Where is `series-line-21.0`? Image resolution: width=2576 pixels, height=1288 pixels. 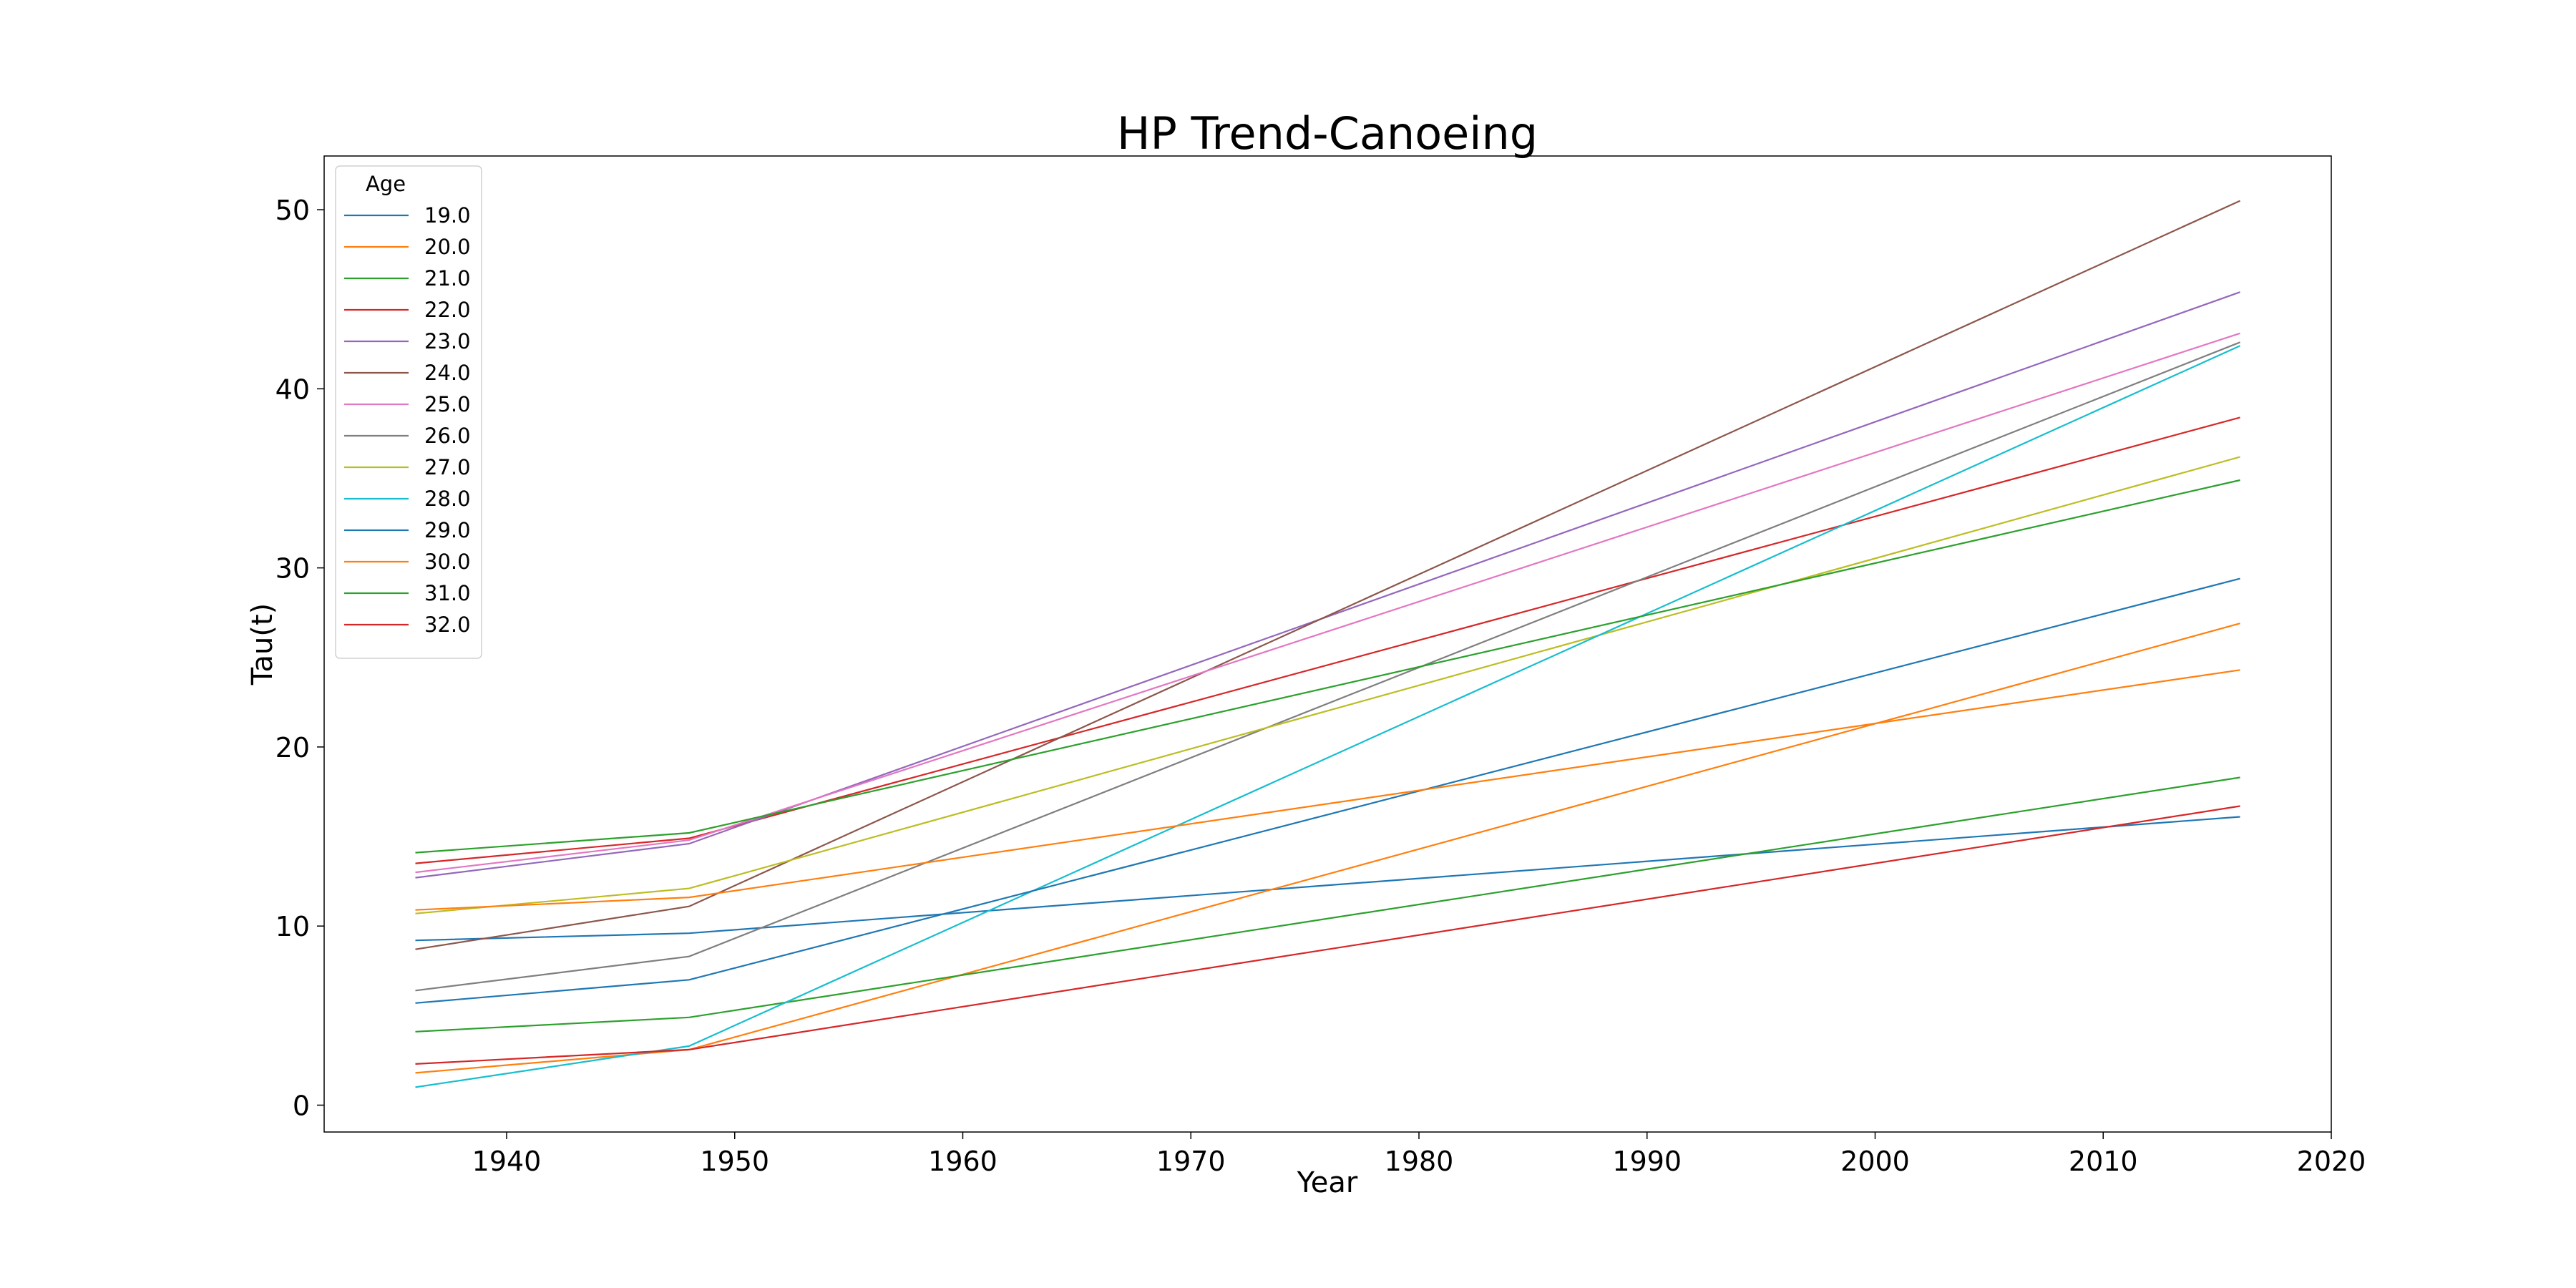 series-line-21.0 is located at coordinates (1327, 904).